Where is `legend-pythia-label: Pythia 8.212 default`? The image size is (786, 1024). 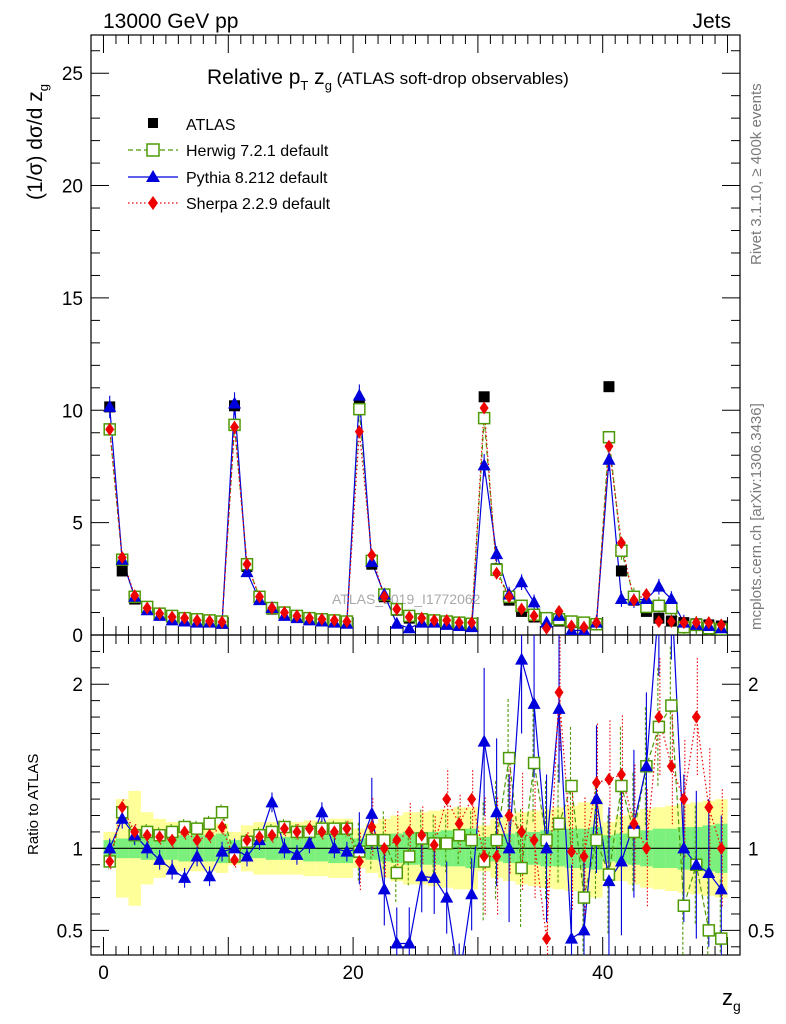 legend-pythia-label: Pythia 8.212 default is located at coordinates (257, 178).